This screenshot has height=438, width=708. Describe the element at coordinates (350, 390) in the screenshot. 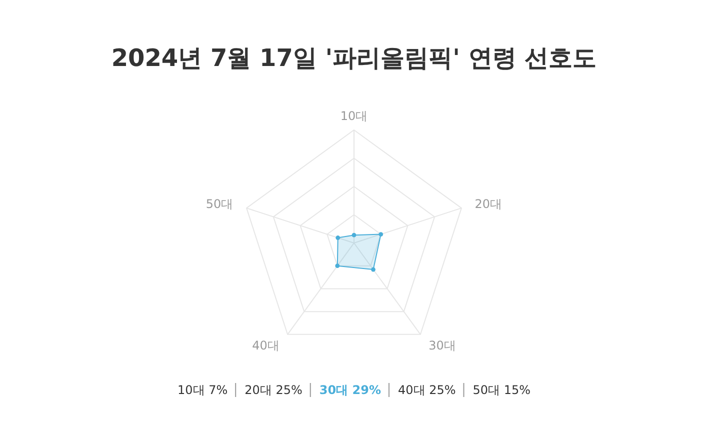

I see `text: 30대 29%` at that location.